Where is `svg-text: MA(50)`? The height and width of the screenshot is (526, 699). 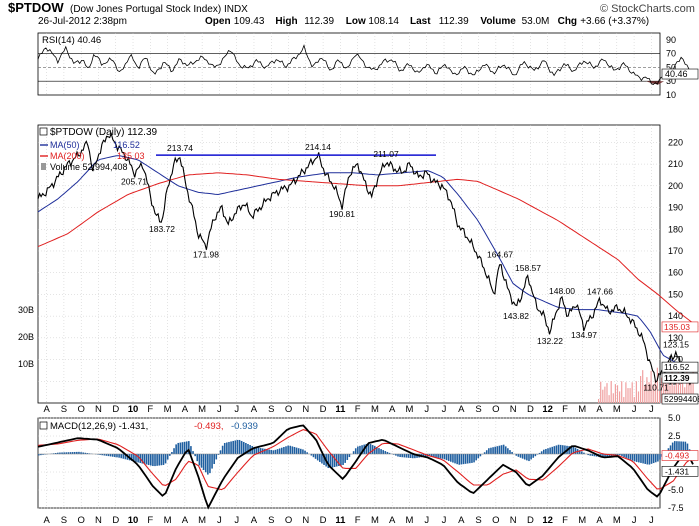
svg-text: MA(50) is located at coordinates (65, 145).